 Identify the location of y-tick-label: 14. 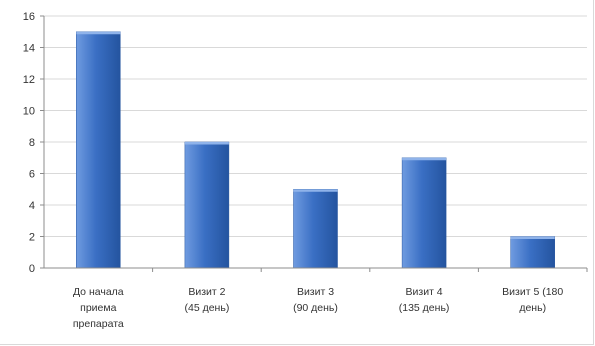
(29, 49).